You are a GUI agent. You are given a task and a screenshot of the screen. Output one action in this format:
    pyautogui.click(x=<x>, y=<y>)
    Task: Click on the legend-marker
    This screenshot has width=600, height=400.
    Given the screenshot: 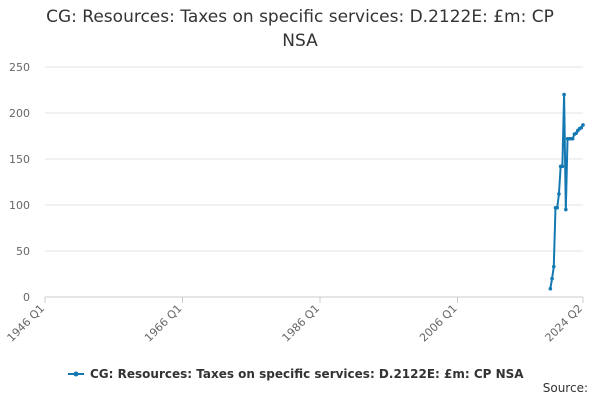 What is the action you would take?
    pyautogui.click(x=76, y=374)
    